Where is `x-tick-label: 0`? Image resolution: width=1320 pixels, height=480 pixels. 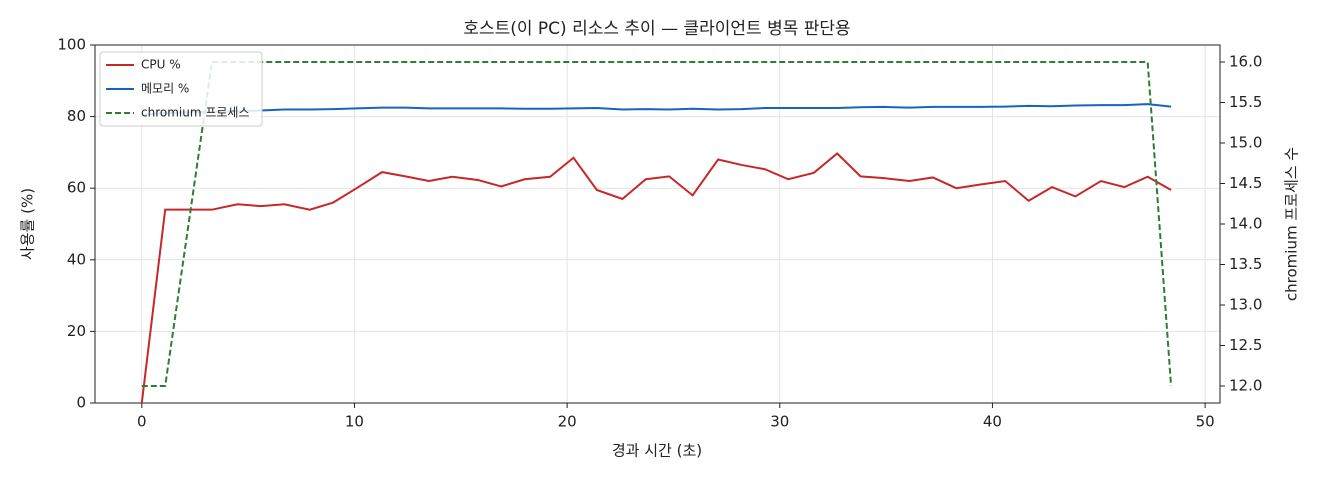 x-tick-label: 0 is located at coordinates (142, 422).